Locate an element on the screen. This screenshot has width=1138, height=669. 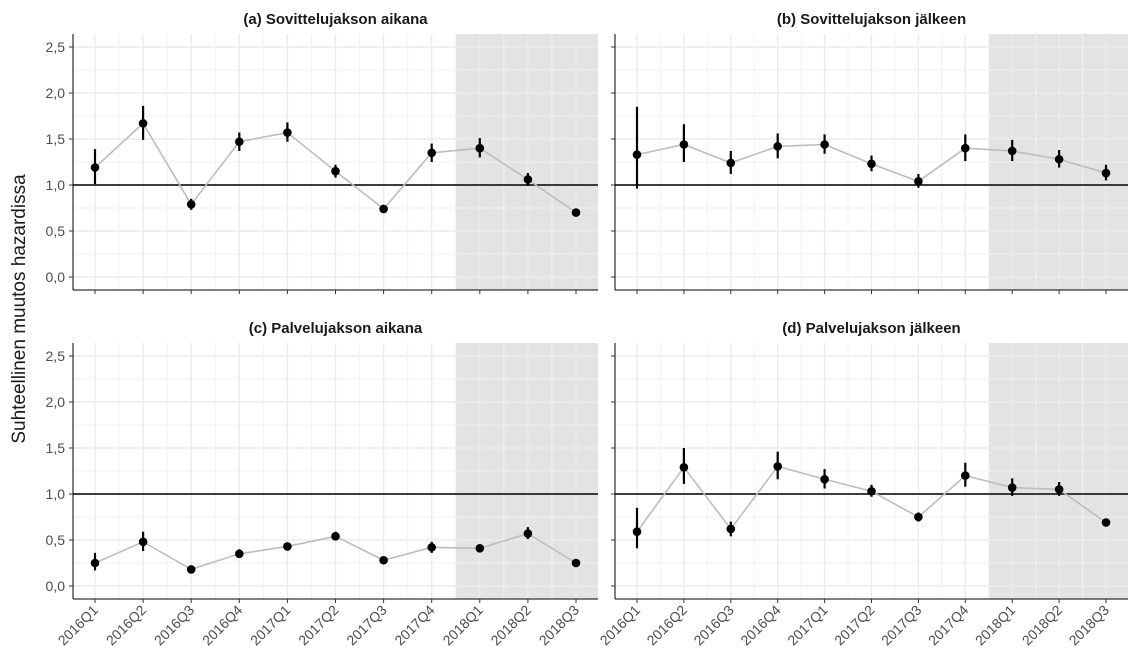
panel-title: (d) Palvelujakson jälkeen is located at coordinates (871, 328).